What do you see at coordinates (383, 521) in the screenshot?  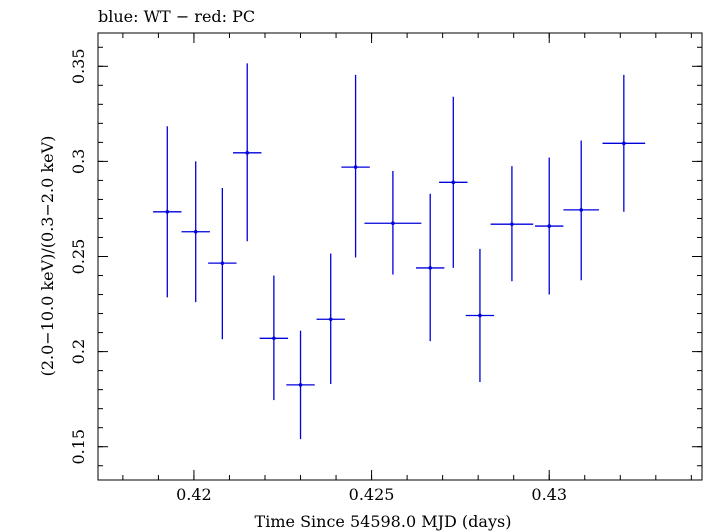 I see `x-axis-label: Time Since 54598.0 MJD (days)` at bounding box center [383, 521].